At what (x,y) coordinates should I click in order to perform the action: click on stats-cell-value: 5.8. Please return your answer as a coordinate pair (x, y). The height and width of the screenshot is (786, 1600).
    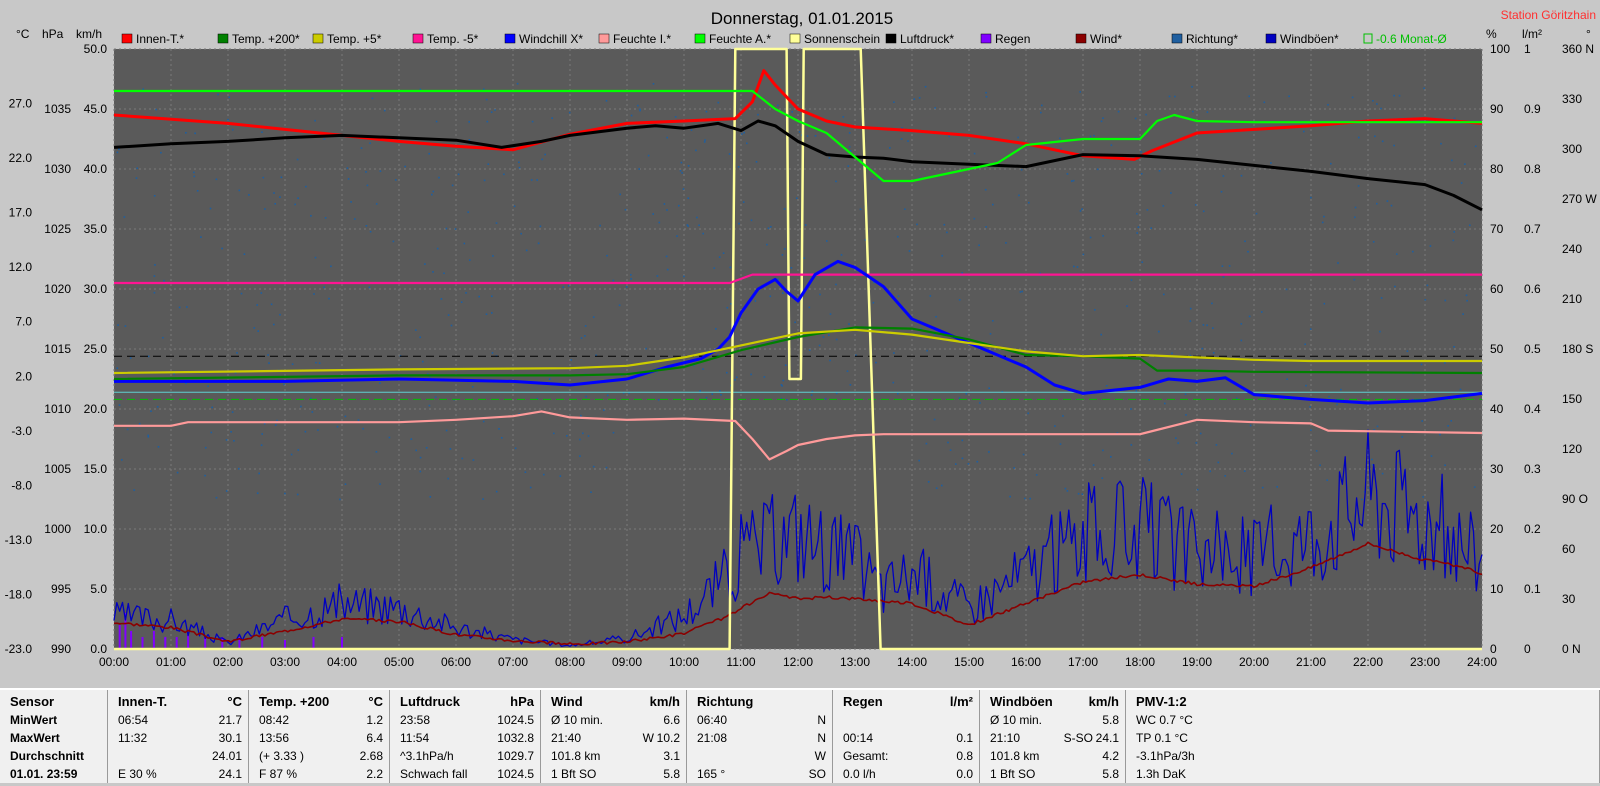
    Looking at the image, I should click on (1110, 720).